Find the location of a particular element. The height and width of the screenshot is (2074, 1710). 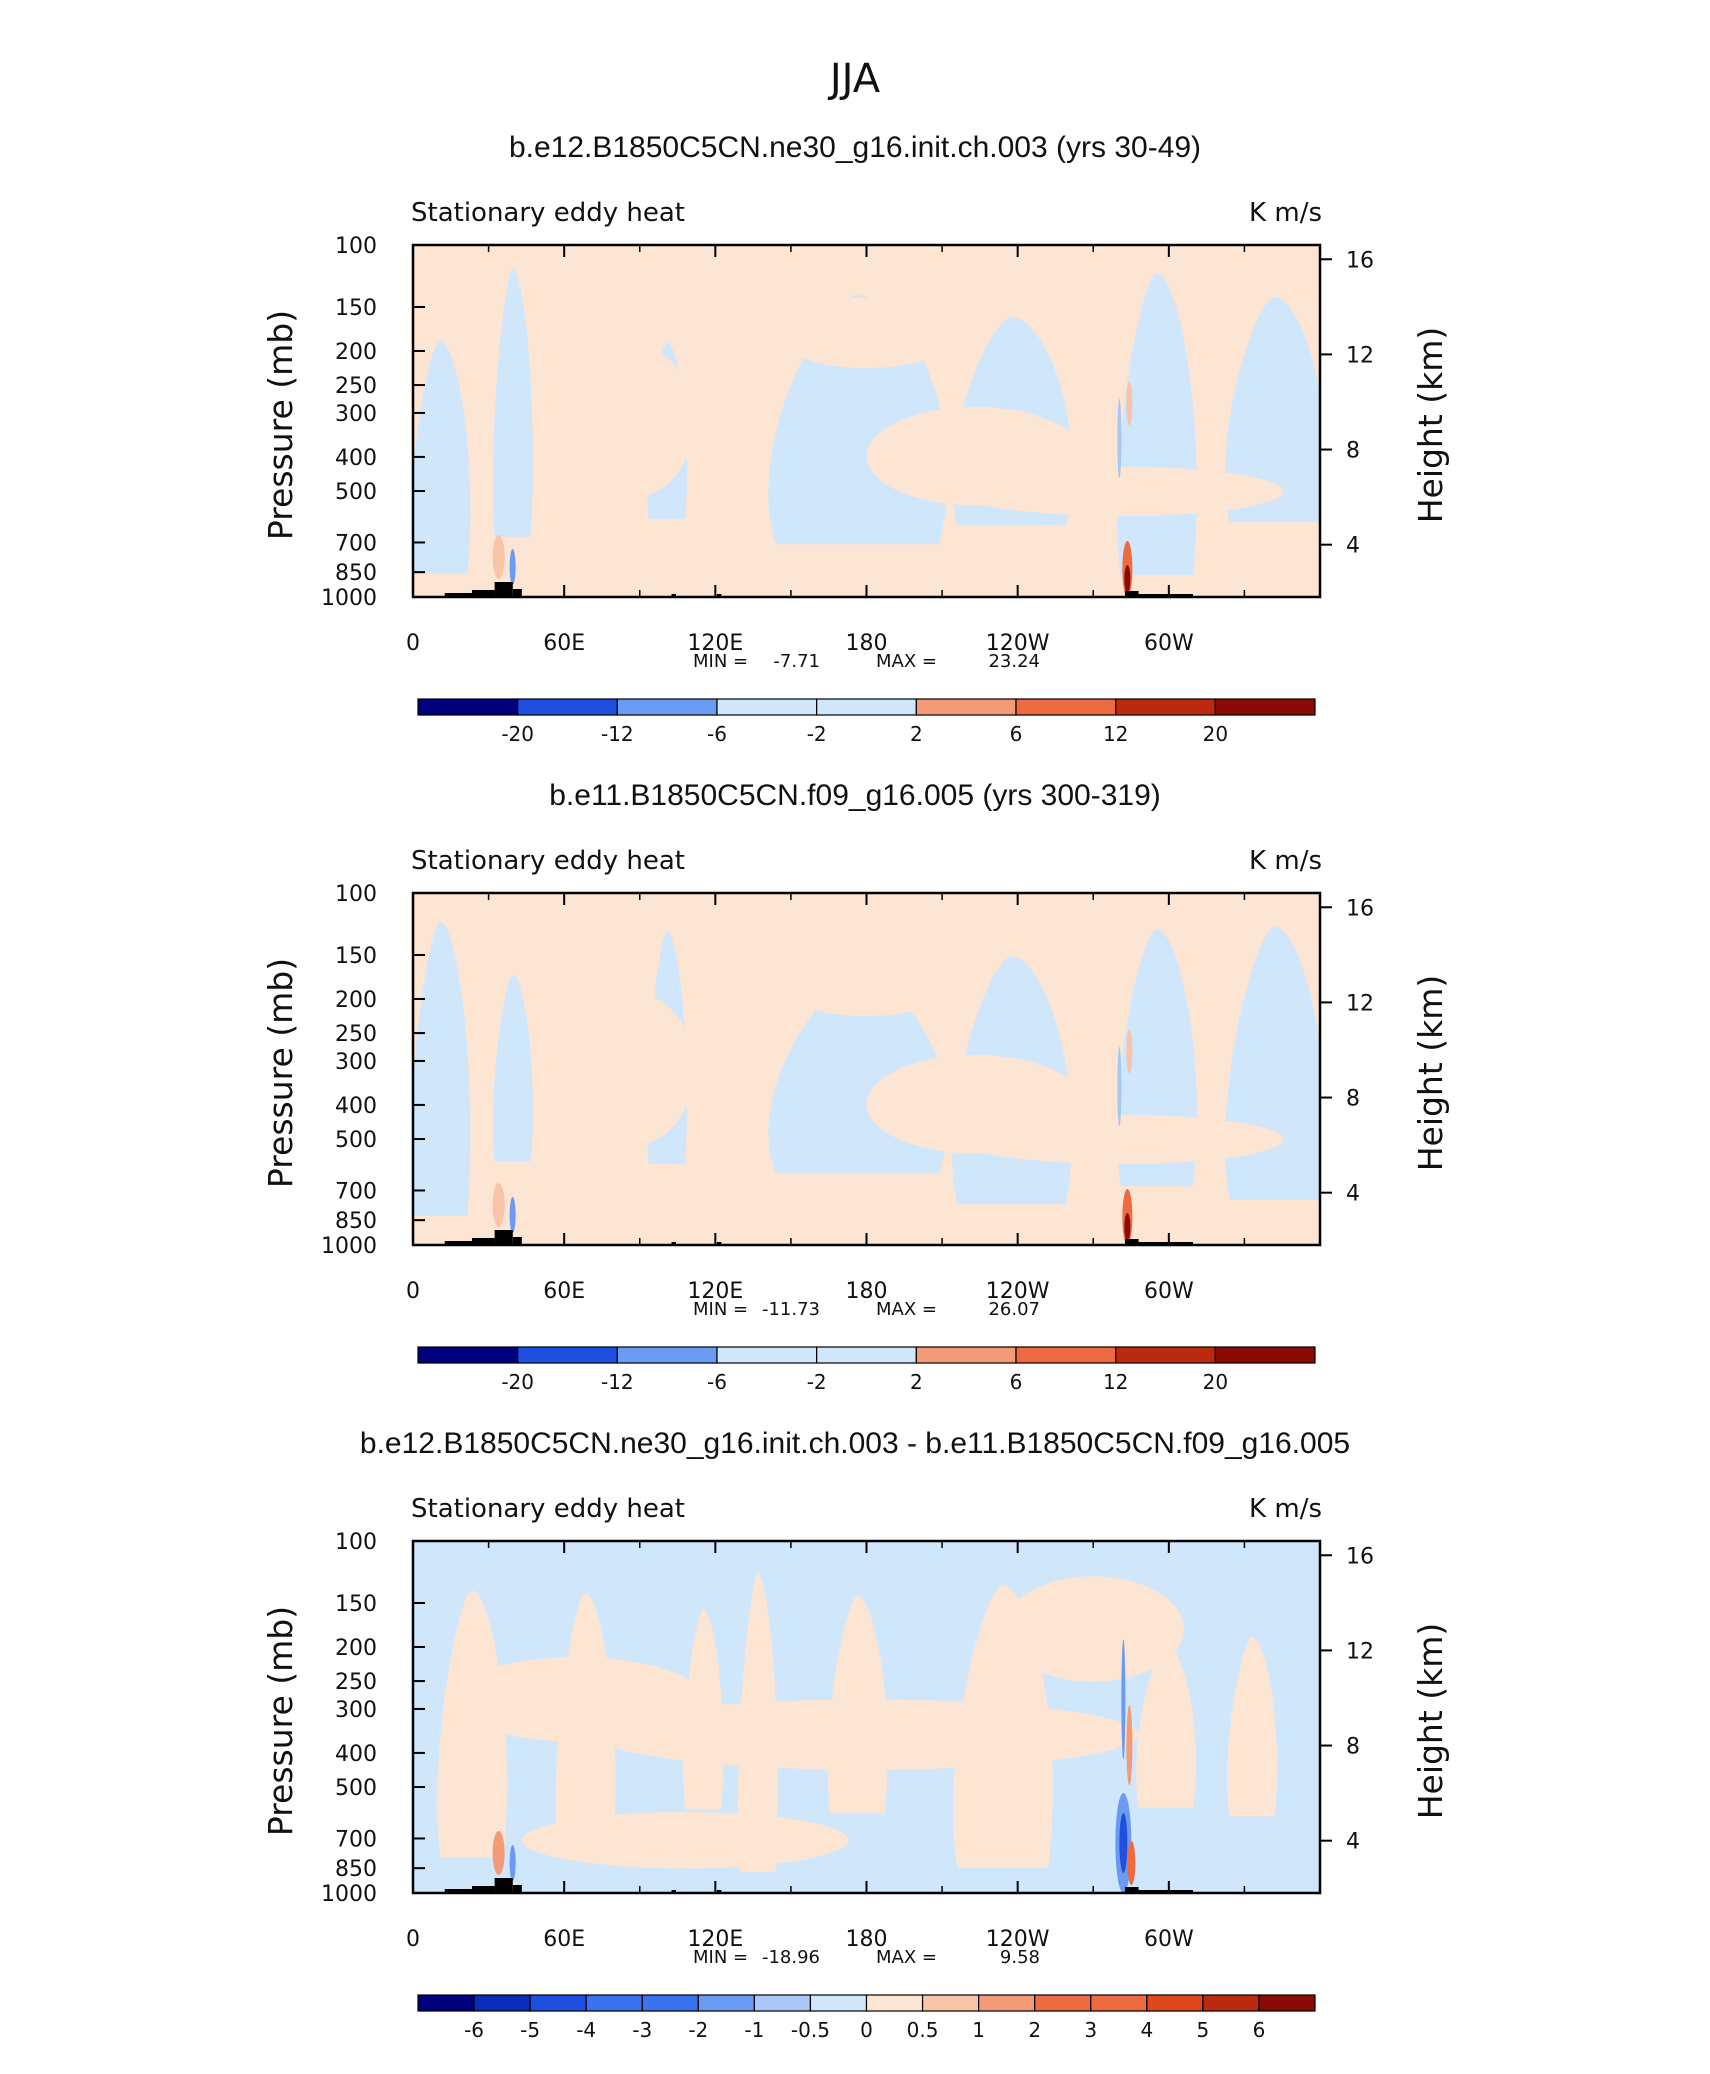

units-label: K m/s is located at coordinates (1285, 213).